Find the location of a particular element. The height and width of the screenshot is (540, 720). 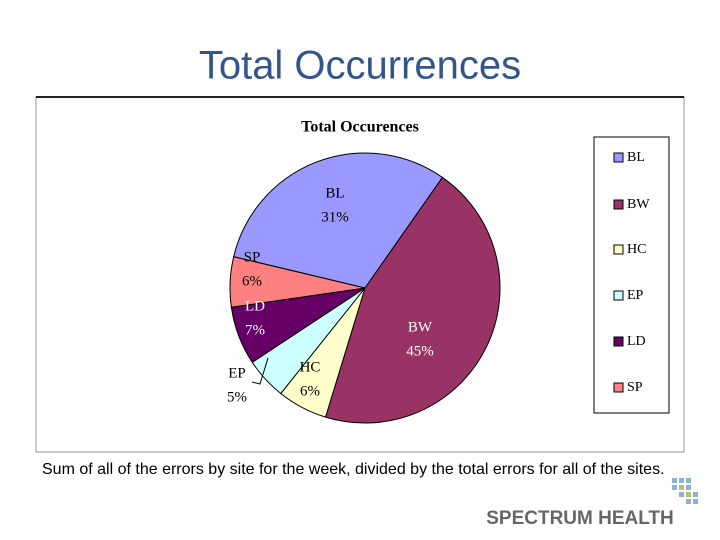

logo-text: SPECTRUM HEALTH is located at coordinates (580, 518).